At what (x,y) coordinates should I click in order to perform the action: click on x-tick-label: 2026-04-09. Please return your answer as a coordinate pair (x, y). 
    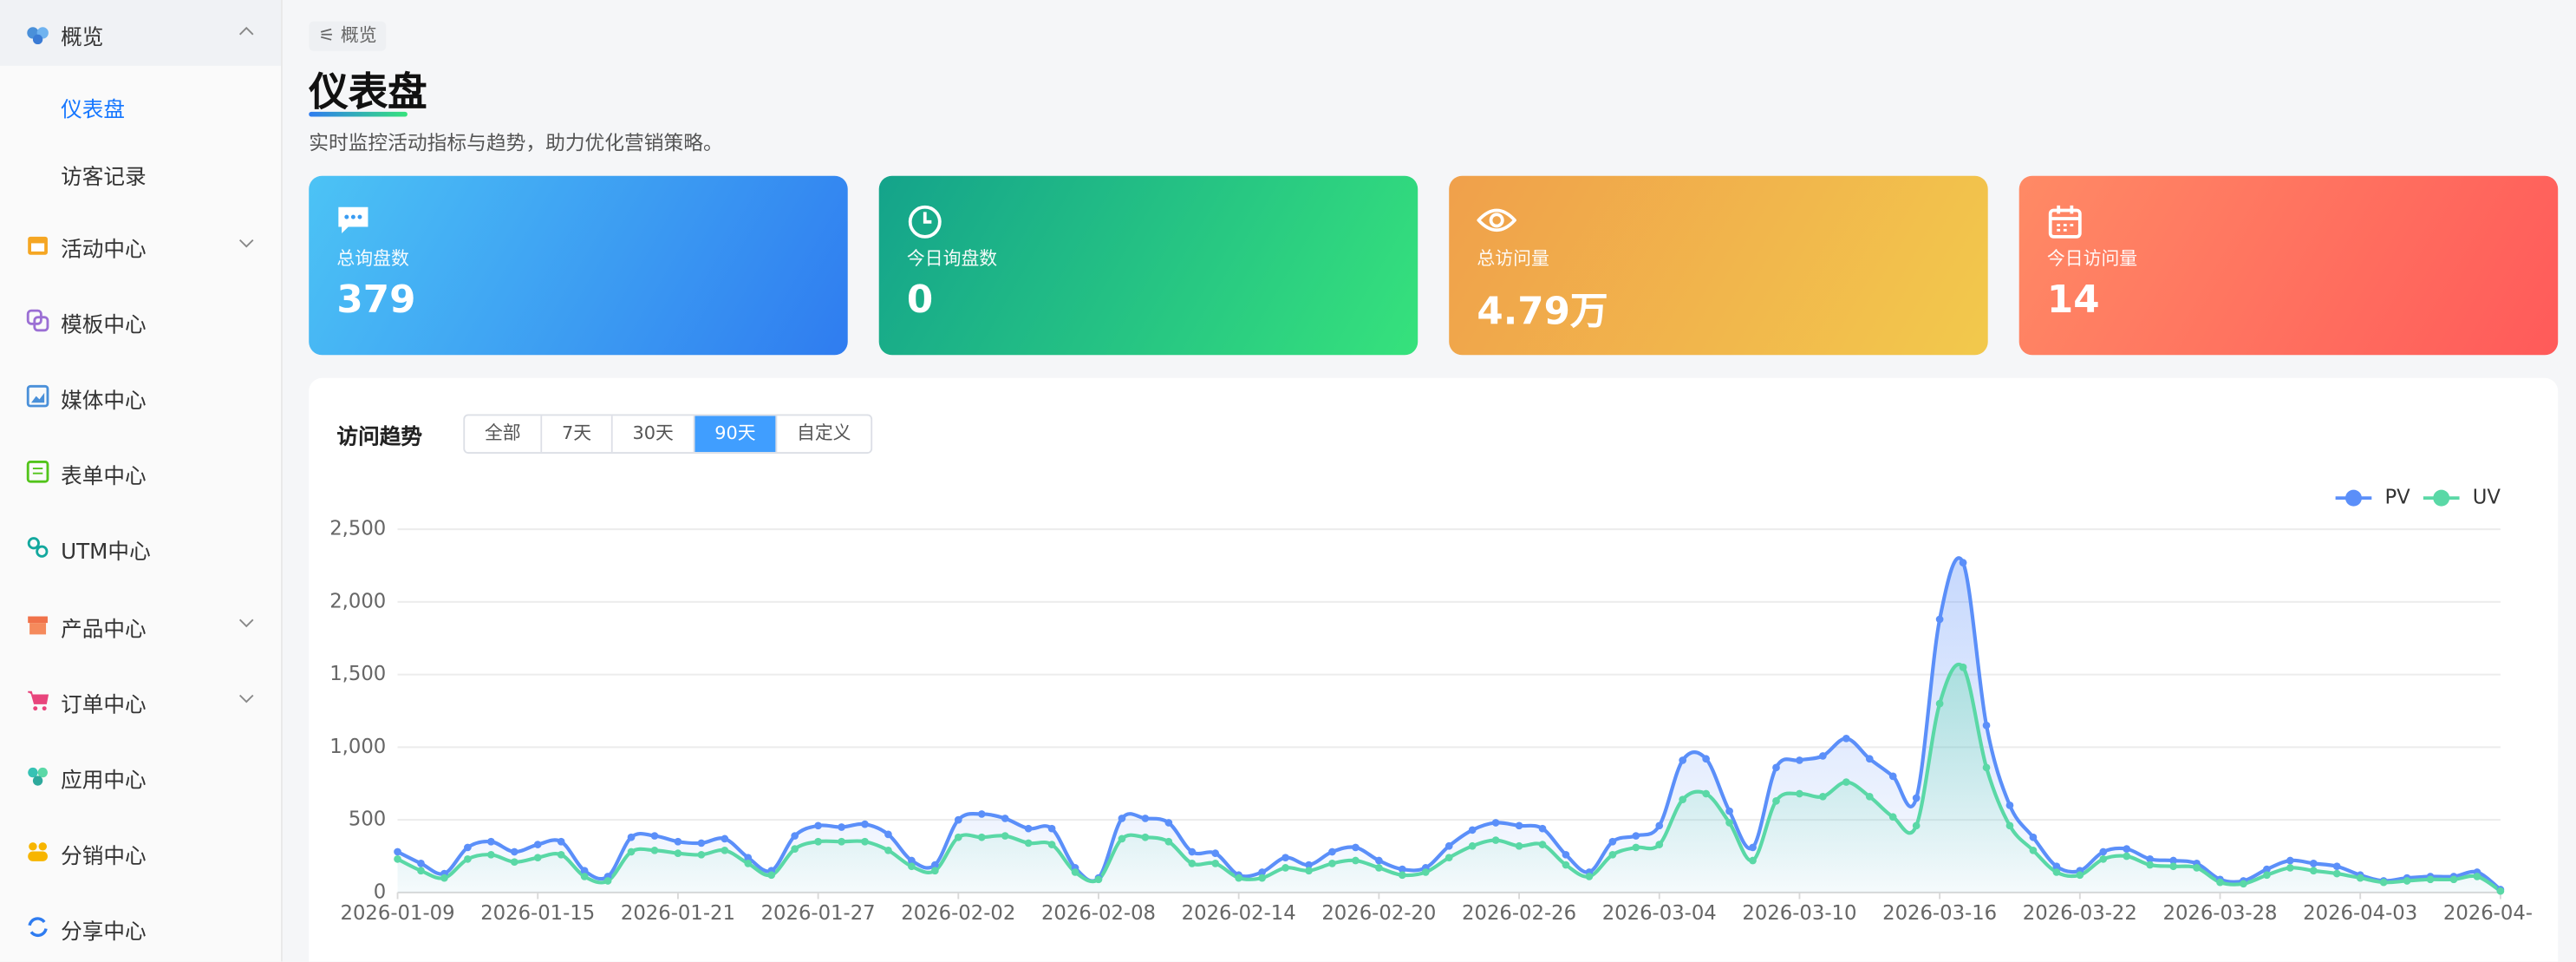
    Looking at the image, I should click on (2489, 913).